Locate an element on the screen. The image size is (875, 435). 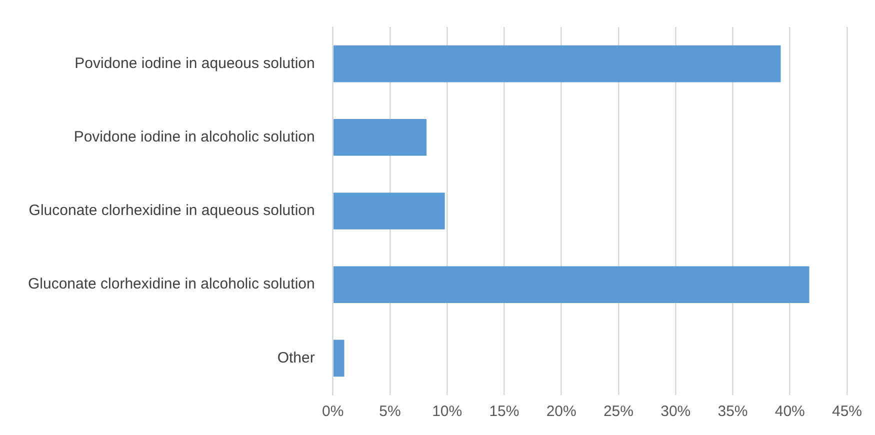
y-tick-label: Povidone iodine in aqueous solution is located at coordinates (194, 63).